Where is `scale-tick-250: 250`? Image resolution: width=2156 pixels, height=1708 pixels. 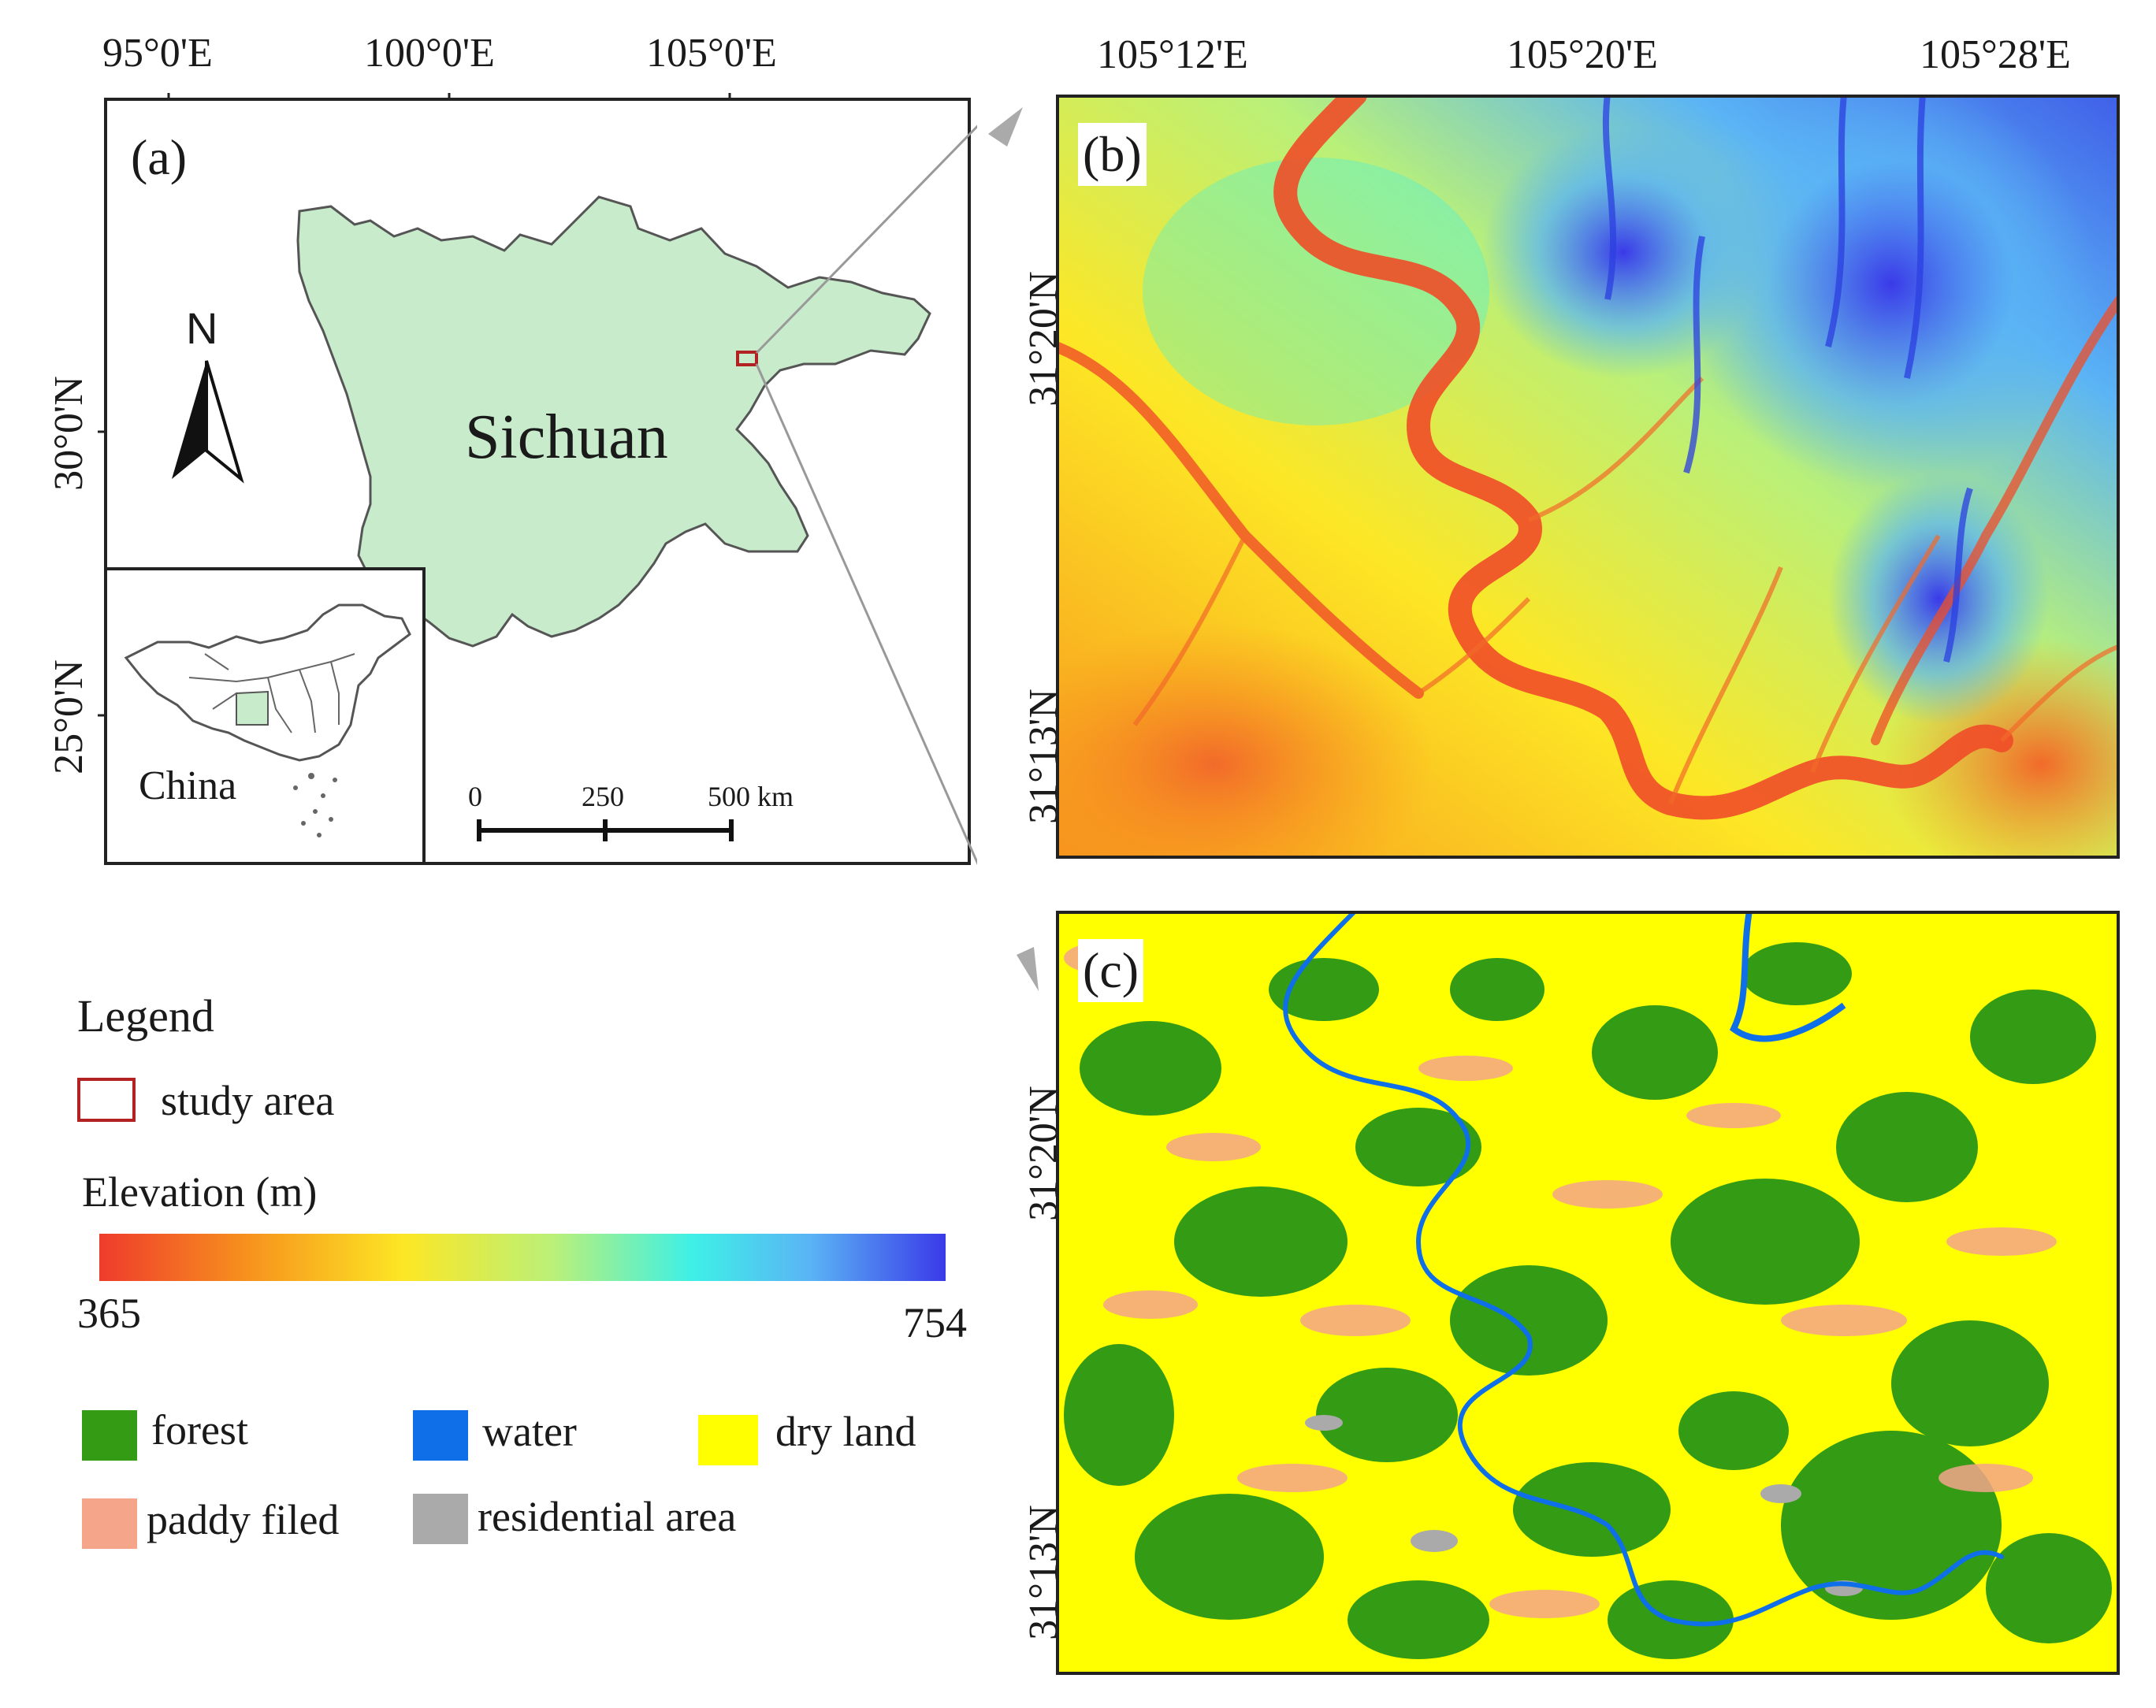
scale-tick-250: 250 is located at coordinates (603, 797).